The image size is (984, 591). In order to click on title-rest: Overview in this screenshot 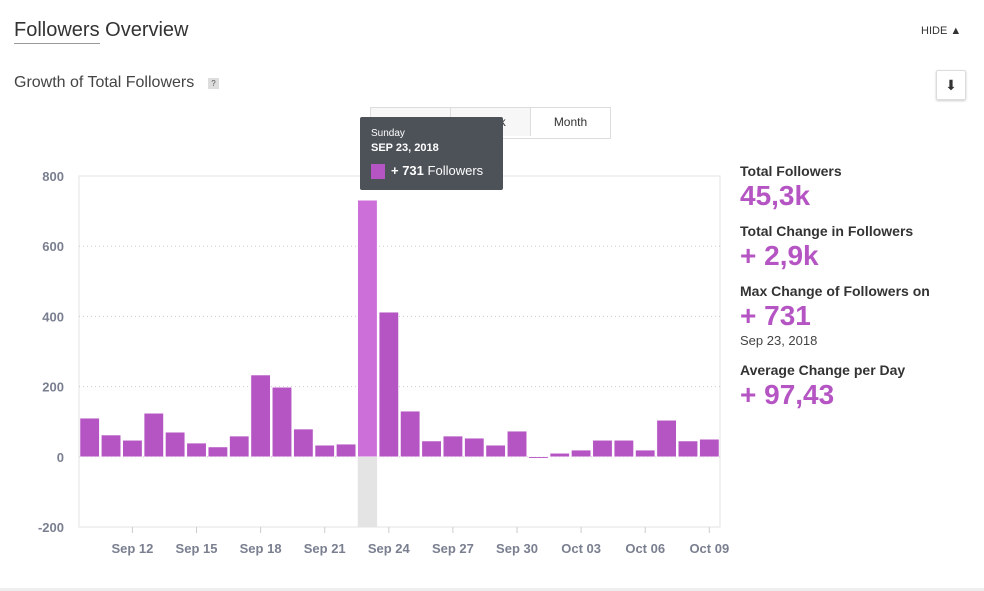, I will do `click(144, 30)`.